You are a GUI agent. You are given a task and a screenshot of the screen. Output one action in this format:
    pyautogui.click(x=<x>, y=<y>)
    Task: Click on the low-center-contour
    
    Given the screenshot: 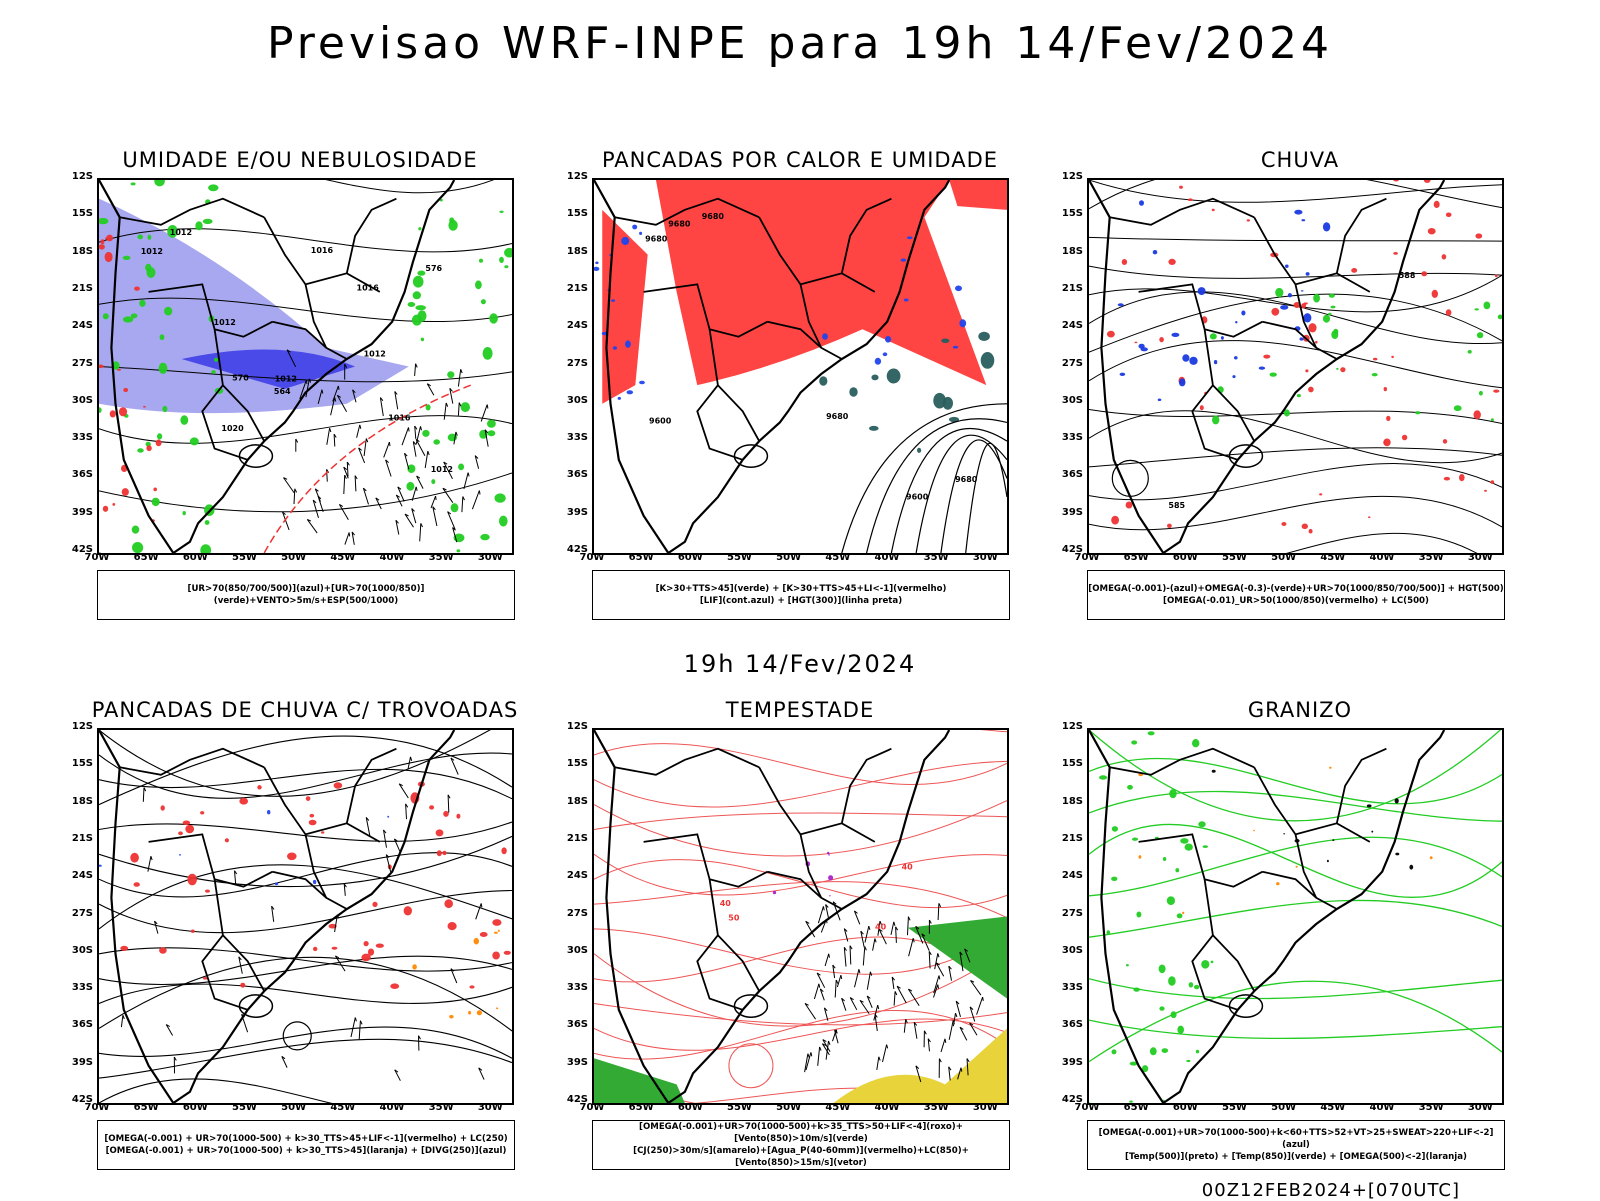 What is the action you would take?
    pyautogui.click(x=1130, y=478)
    